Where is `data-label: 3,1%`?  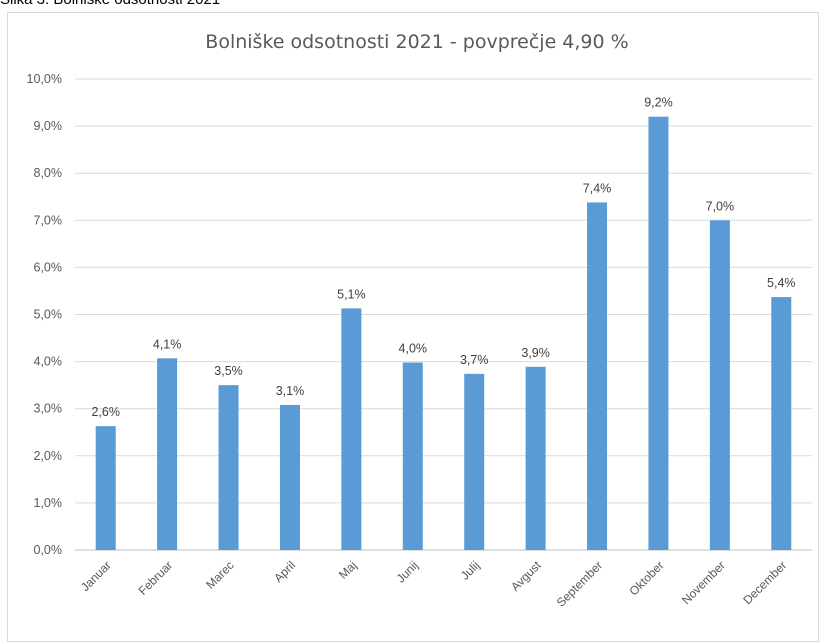
data-label: 3,1% is located at coordinates (290, 391).